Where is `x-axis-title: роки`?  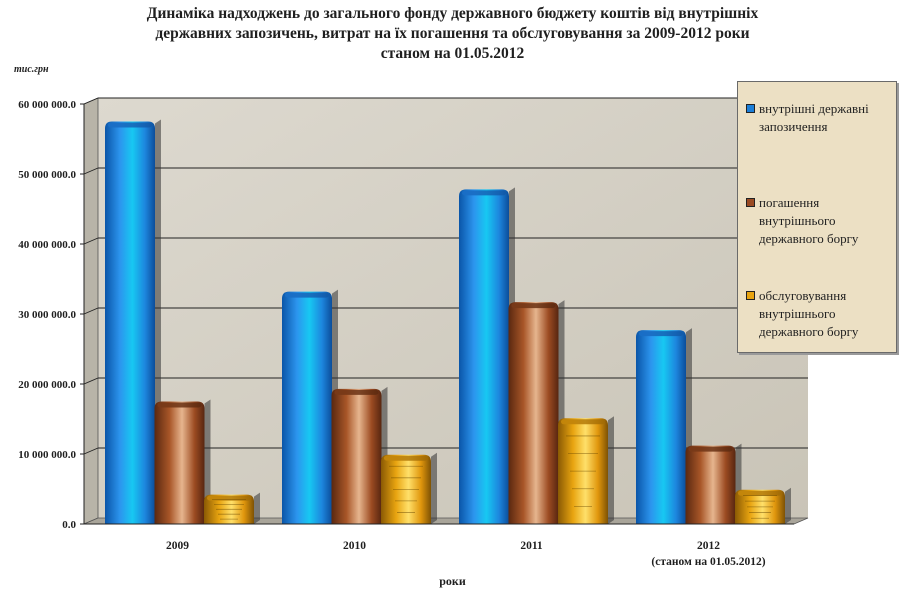 x-axis-title: роки is located at coordinates (452, 581).